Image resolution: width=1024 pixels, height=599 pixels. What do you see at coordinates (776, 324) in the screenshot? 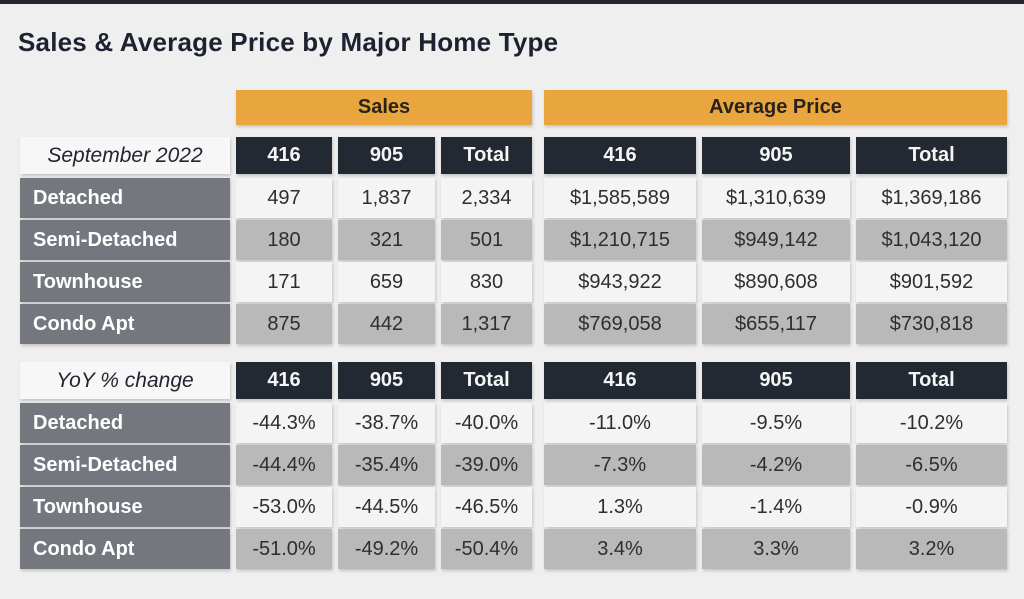
I see `avg-price-cell: $655,117` at bounding box center [776, 324].